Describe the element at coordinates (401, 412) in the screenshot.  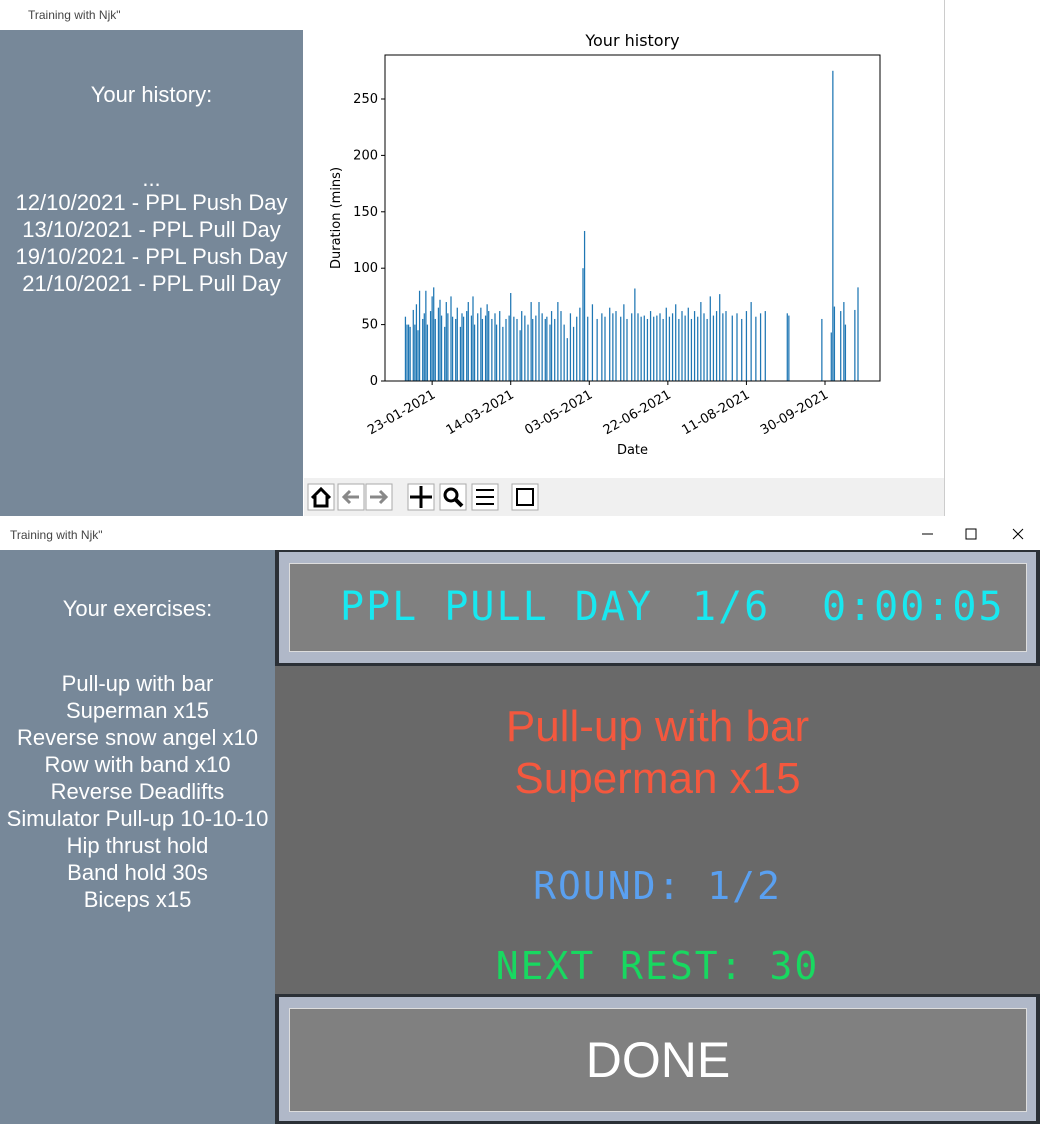
I see `x-tick-label: 23-01-2021` at that location.